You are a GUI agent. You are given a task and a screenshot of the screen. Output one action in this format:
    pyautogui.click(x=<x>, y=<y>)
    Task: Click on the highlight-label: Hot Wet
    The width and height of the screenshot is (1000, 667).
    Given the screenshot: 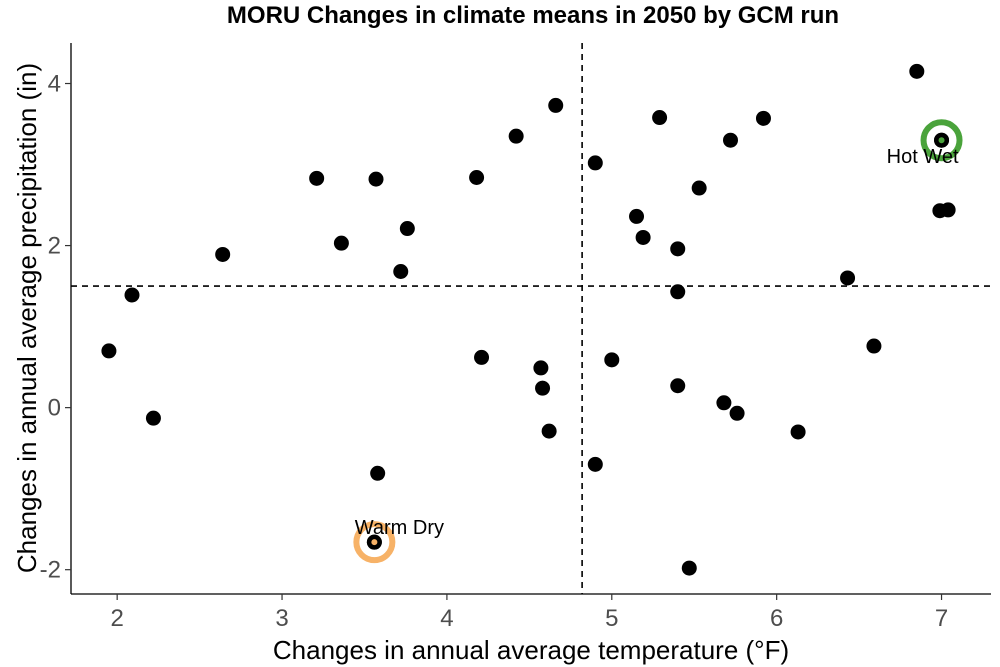 What is the action you would take?
    pyautogui.click(x=923, y=157)
    